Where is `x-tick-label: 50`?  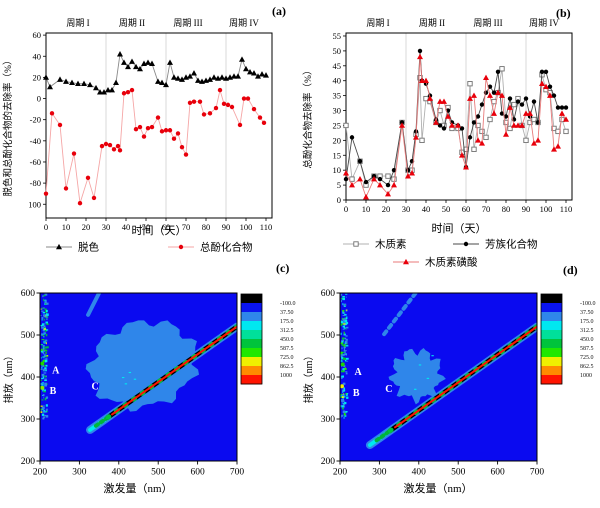 x-tick-label: 50 is located at coordinates (146, 227).